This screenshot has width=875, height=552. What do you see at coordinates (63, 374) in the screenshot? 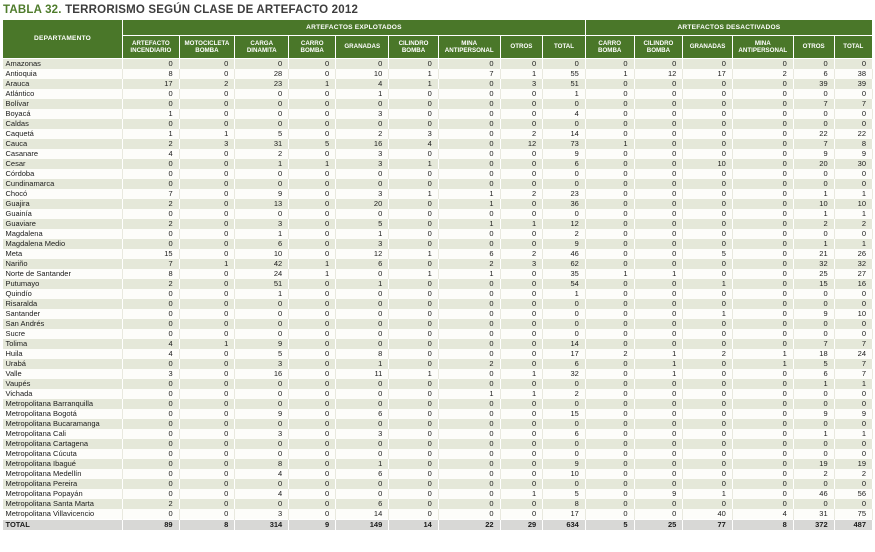
I see `department-cell: Valle` at bounding box center [63, 374].